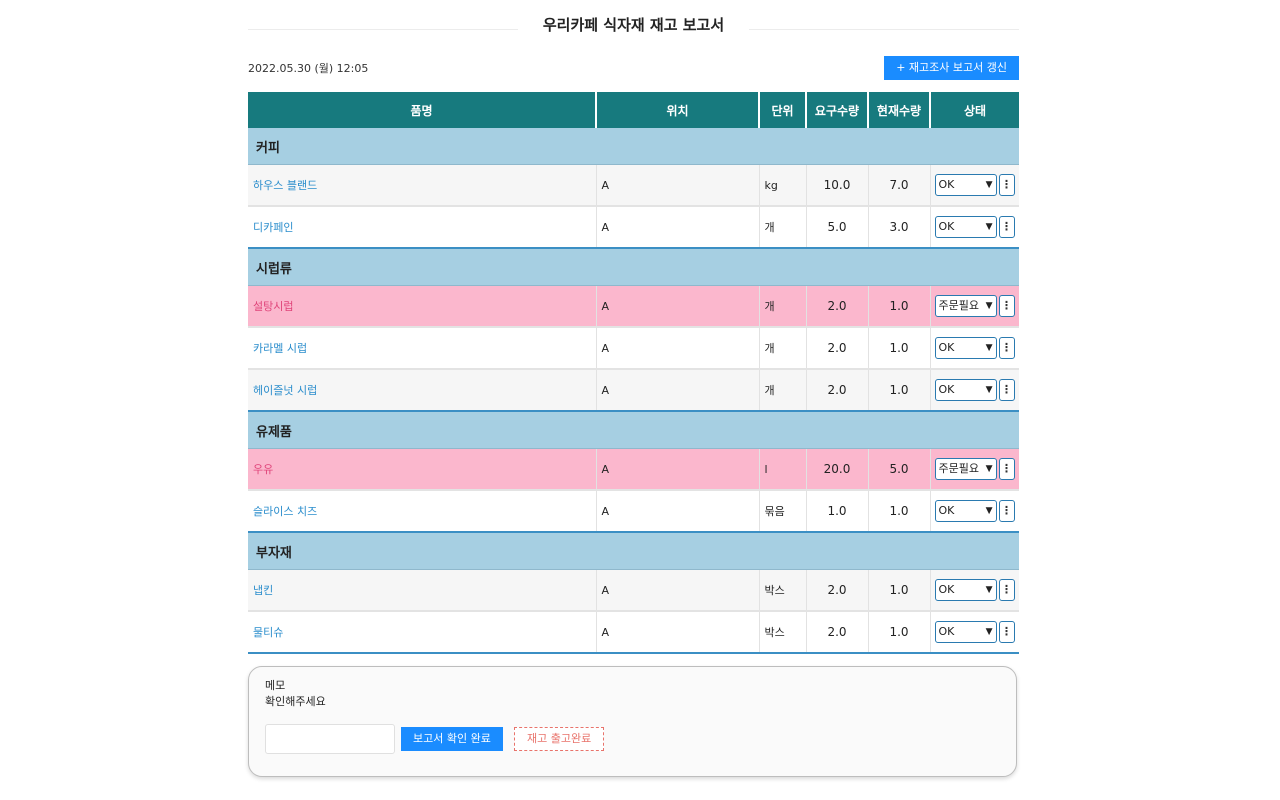  I want to click on item-name-link: 디카페인, so click(422, 227).